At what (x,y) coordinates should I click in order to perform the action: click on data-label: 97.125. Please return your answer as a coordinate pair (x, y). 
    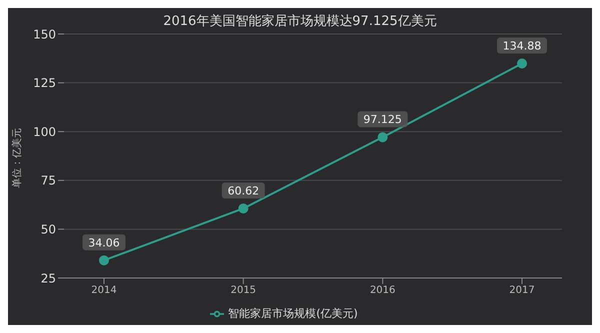
    Looking at the image, I should click on (382, 119).